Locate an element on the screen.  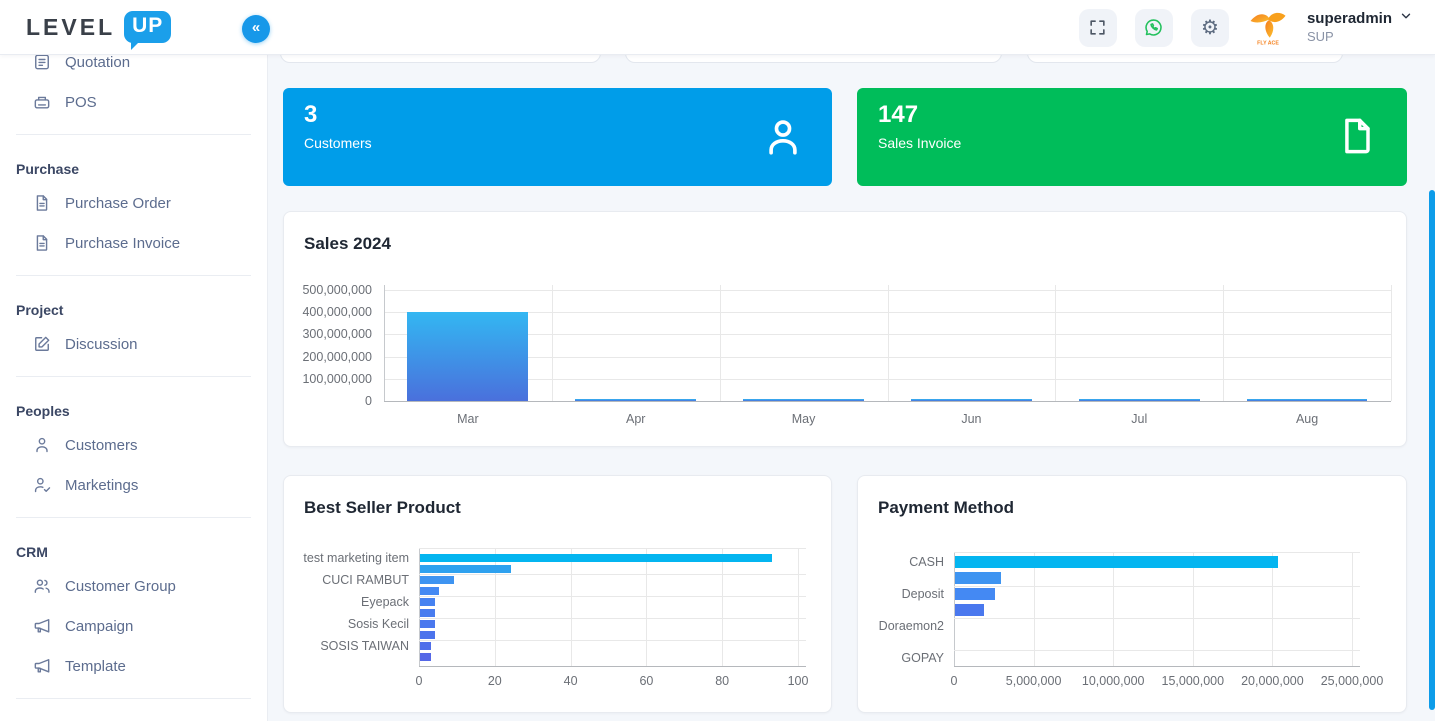
whatsapp-icon is located at coordinates (1153, 27).